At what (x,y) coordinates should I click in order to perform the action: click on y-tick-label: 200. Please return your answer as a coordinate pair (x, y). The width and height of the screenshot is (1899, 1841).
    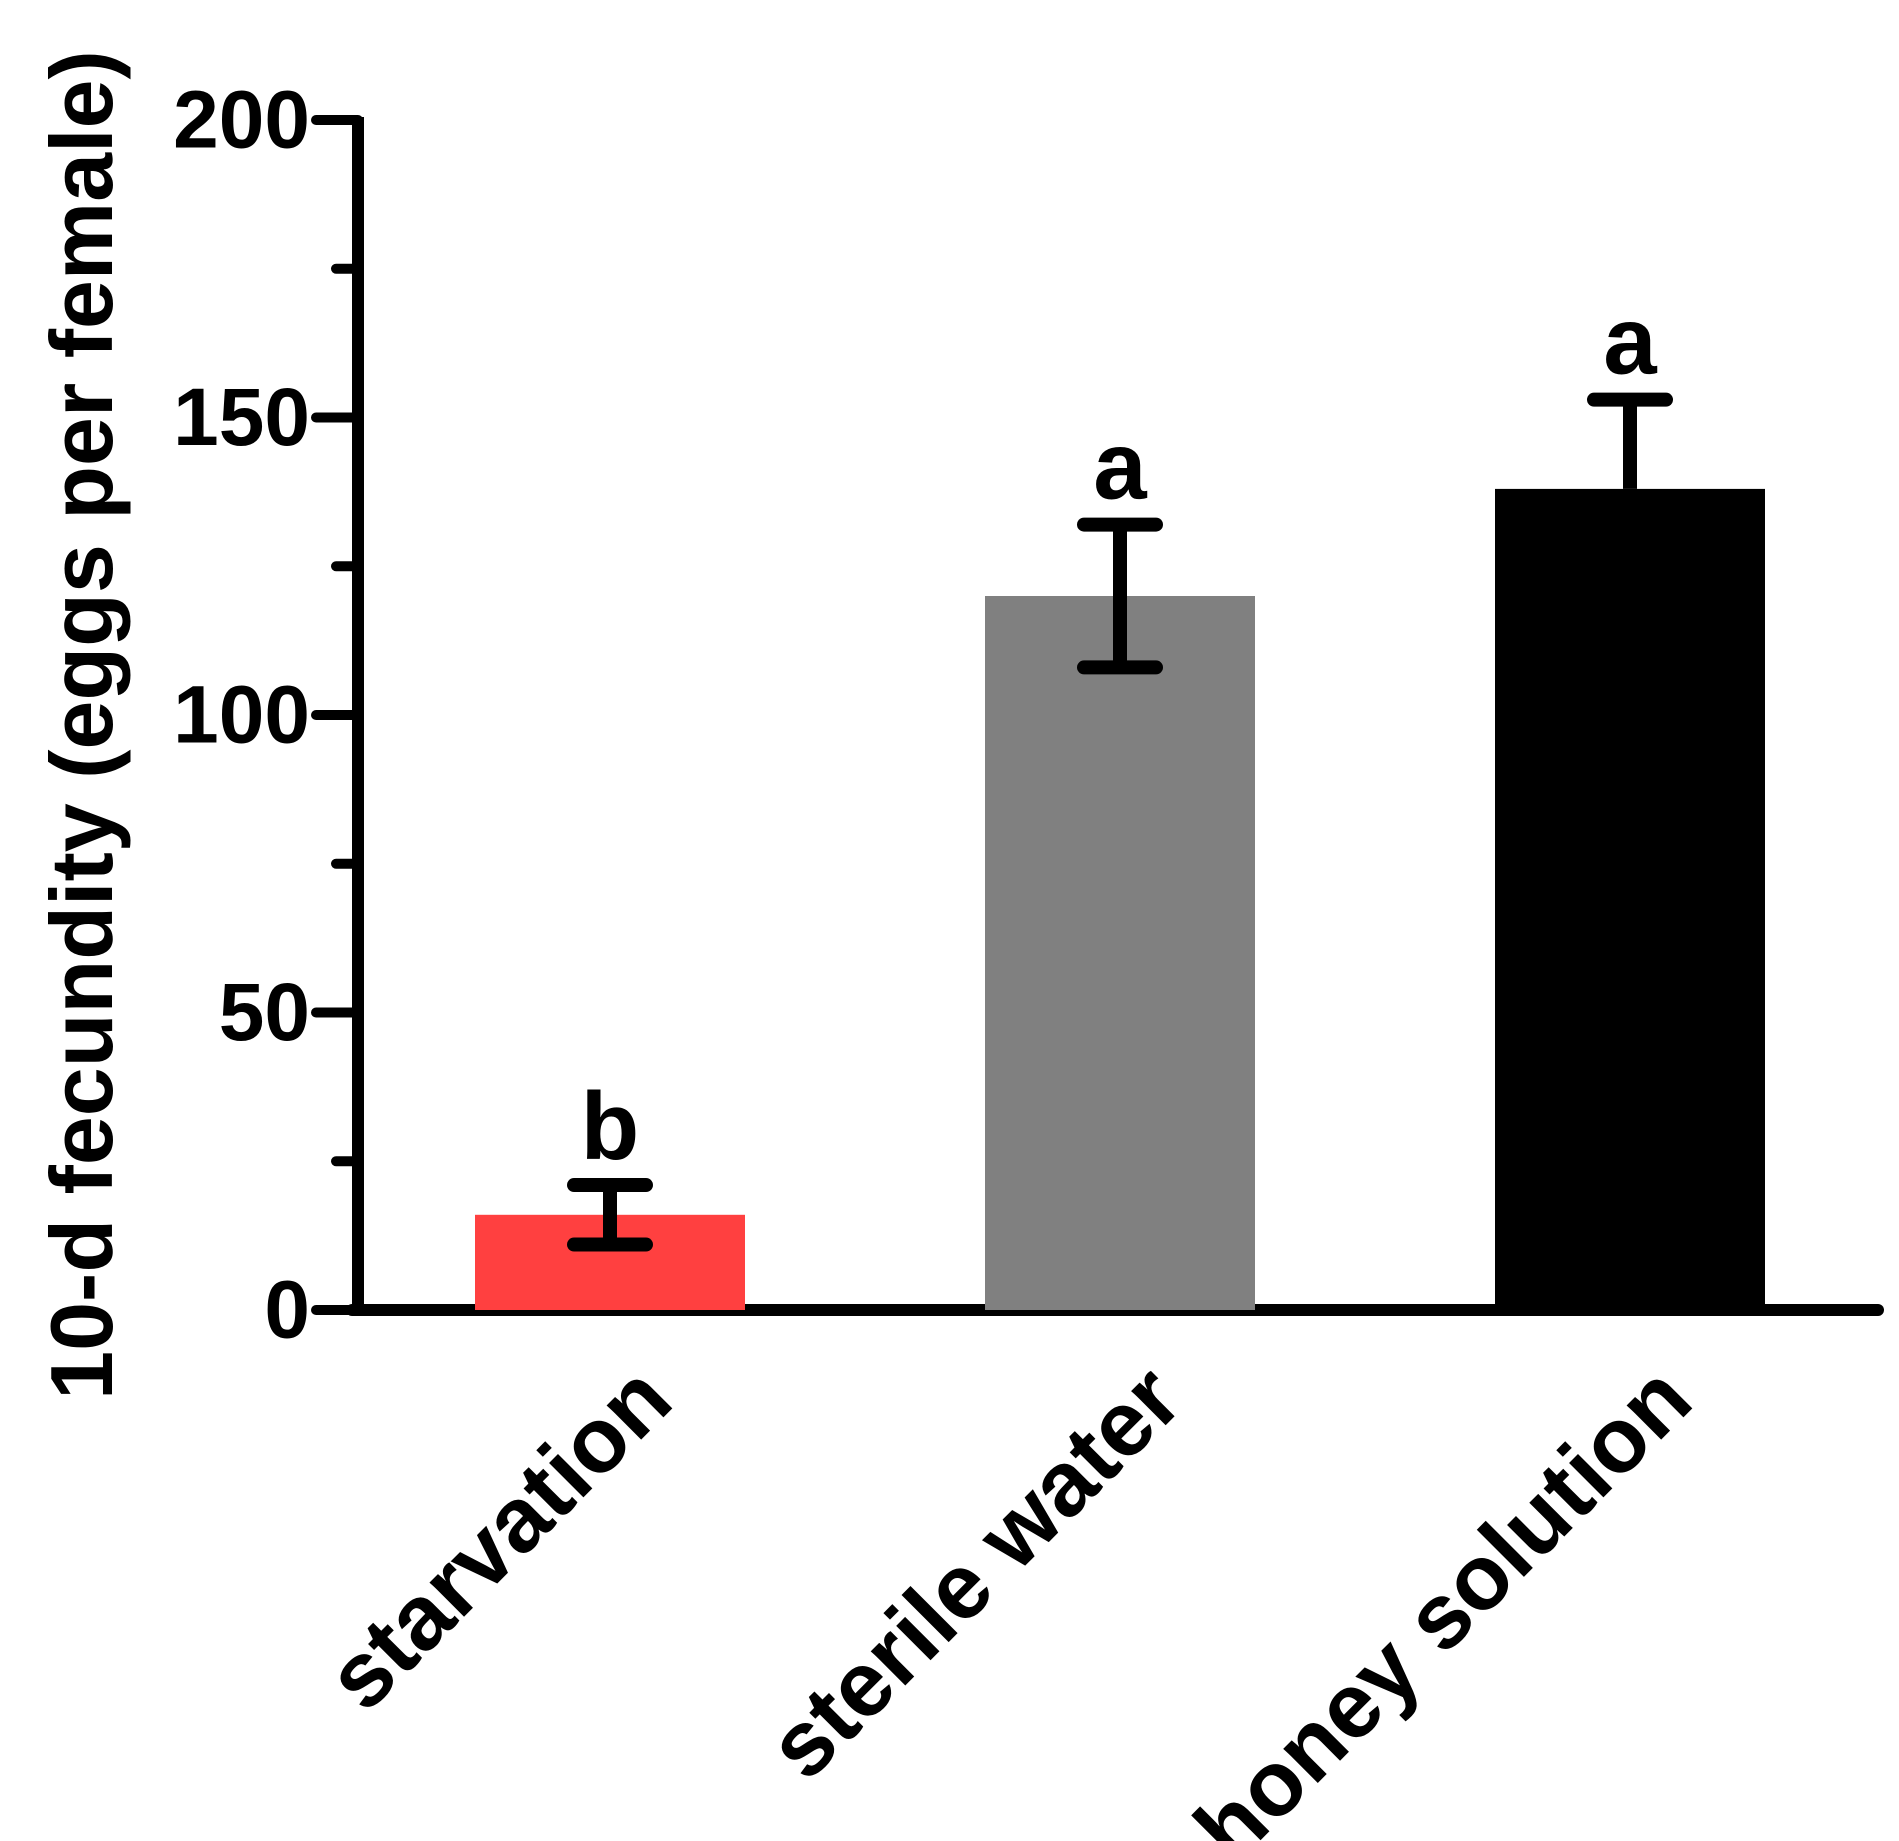
    Looking at the image, I should click on (241, 120).